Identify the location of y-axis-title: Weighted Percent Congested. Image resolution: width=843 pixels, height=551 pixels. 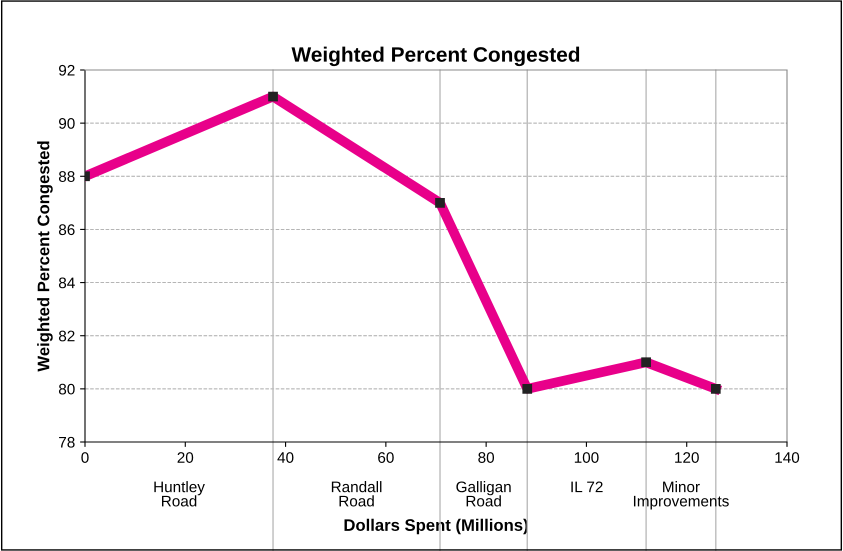
(45, 256).